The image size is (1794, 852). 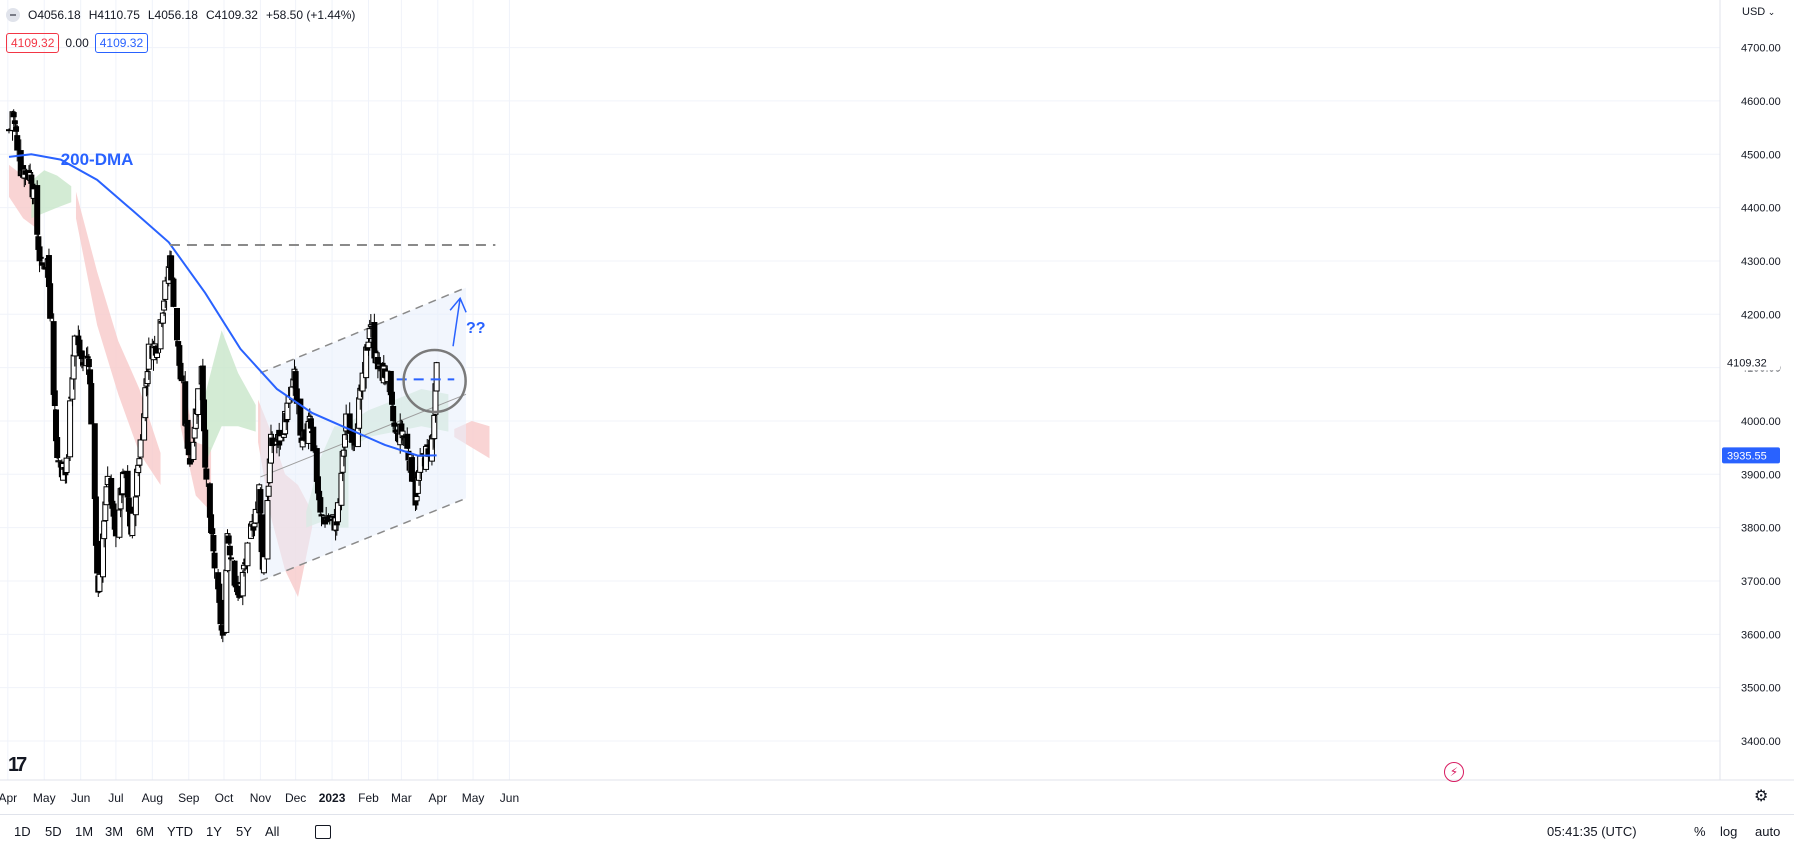 What do you see at coordinates (53, 831) in the screenshot?
I see `range-5d-button: 5D` at bounding box center [53, 831].